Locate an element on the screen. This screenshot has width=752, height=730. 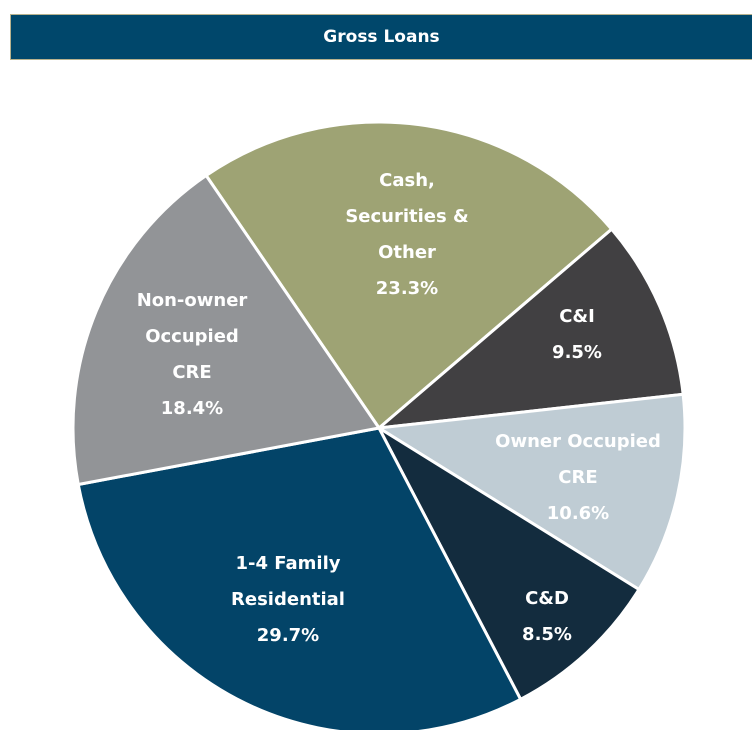
value-label: 23.3% is located at coordinates (407, 288).